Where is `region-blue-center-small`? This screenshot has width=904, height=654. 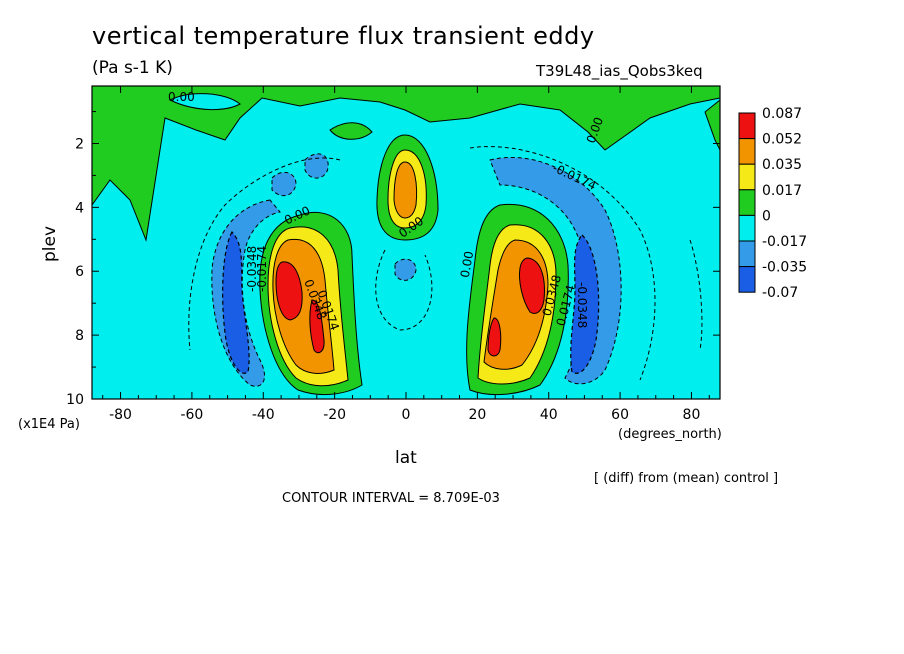
region-blue-center-small is located at coordinates (405, 269).